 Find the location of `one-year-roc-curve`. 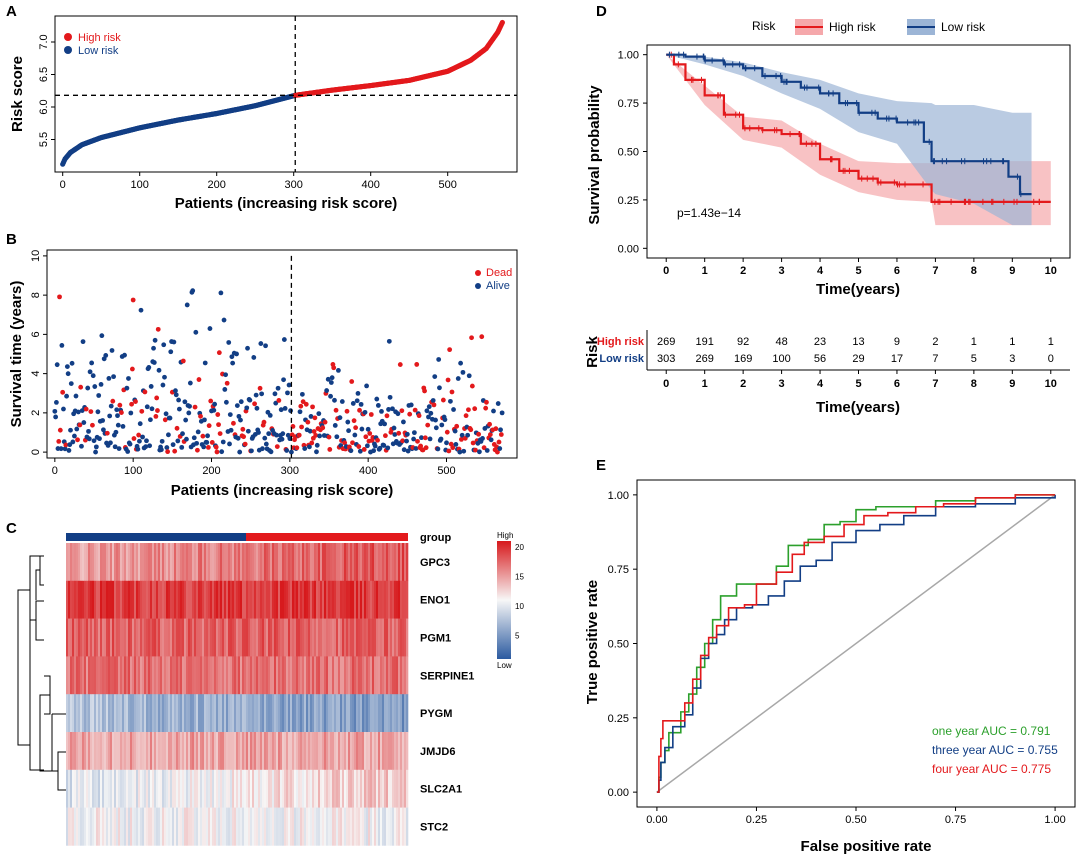

one-year-roc-curve is located at coordinates (856, 643).